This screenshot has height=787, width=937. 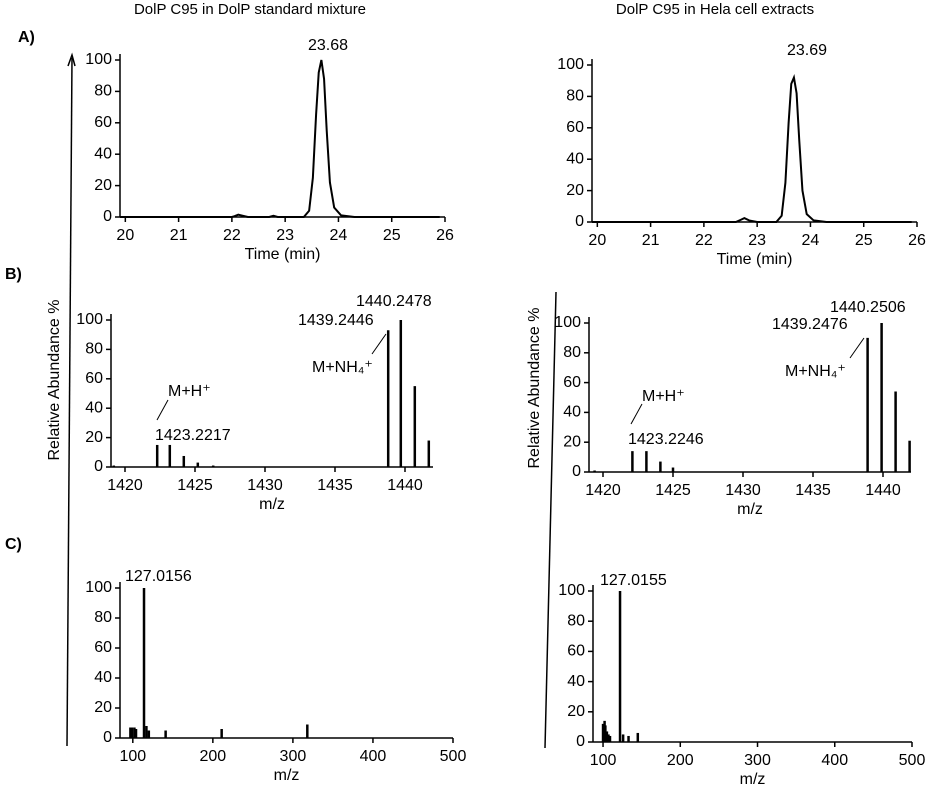 I want to click on panel-title: DolP C95 in Hela cell extracts, so click(x=715, y=9).